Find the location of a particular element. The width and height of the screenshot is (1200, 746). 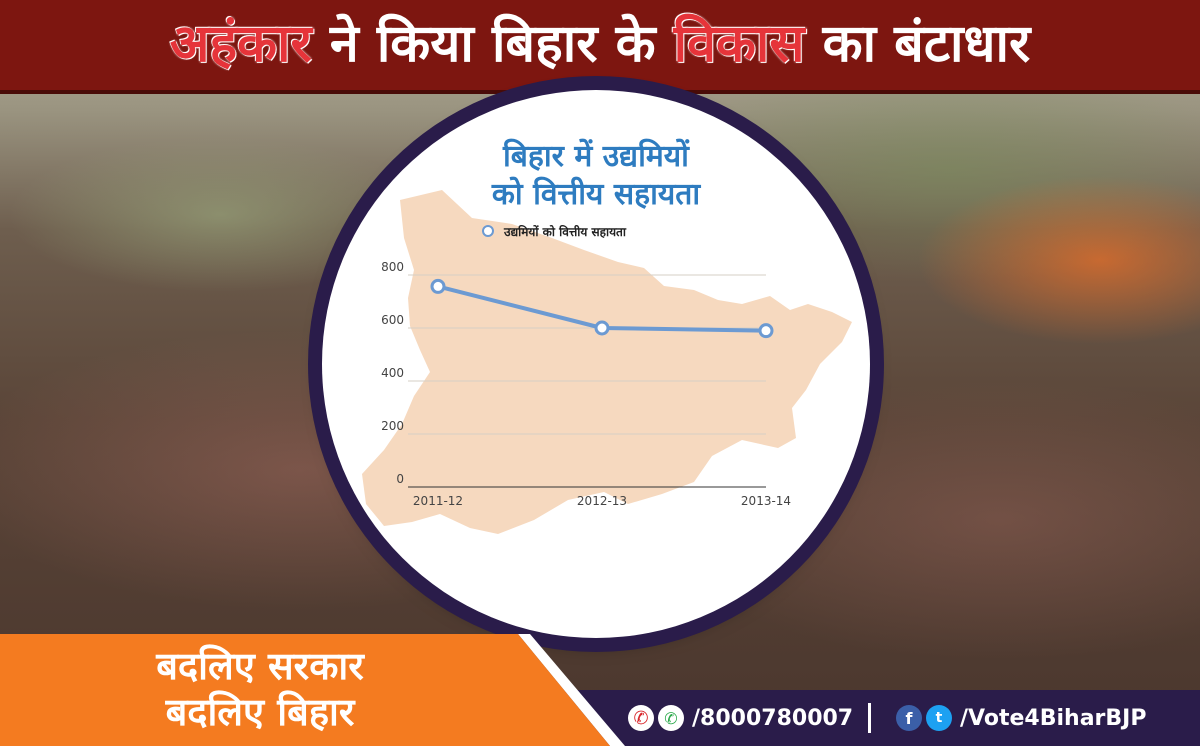

whatsapp-icon: ✆ is located at coordinates (671, 718).